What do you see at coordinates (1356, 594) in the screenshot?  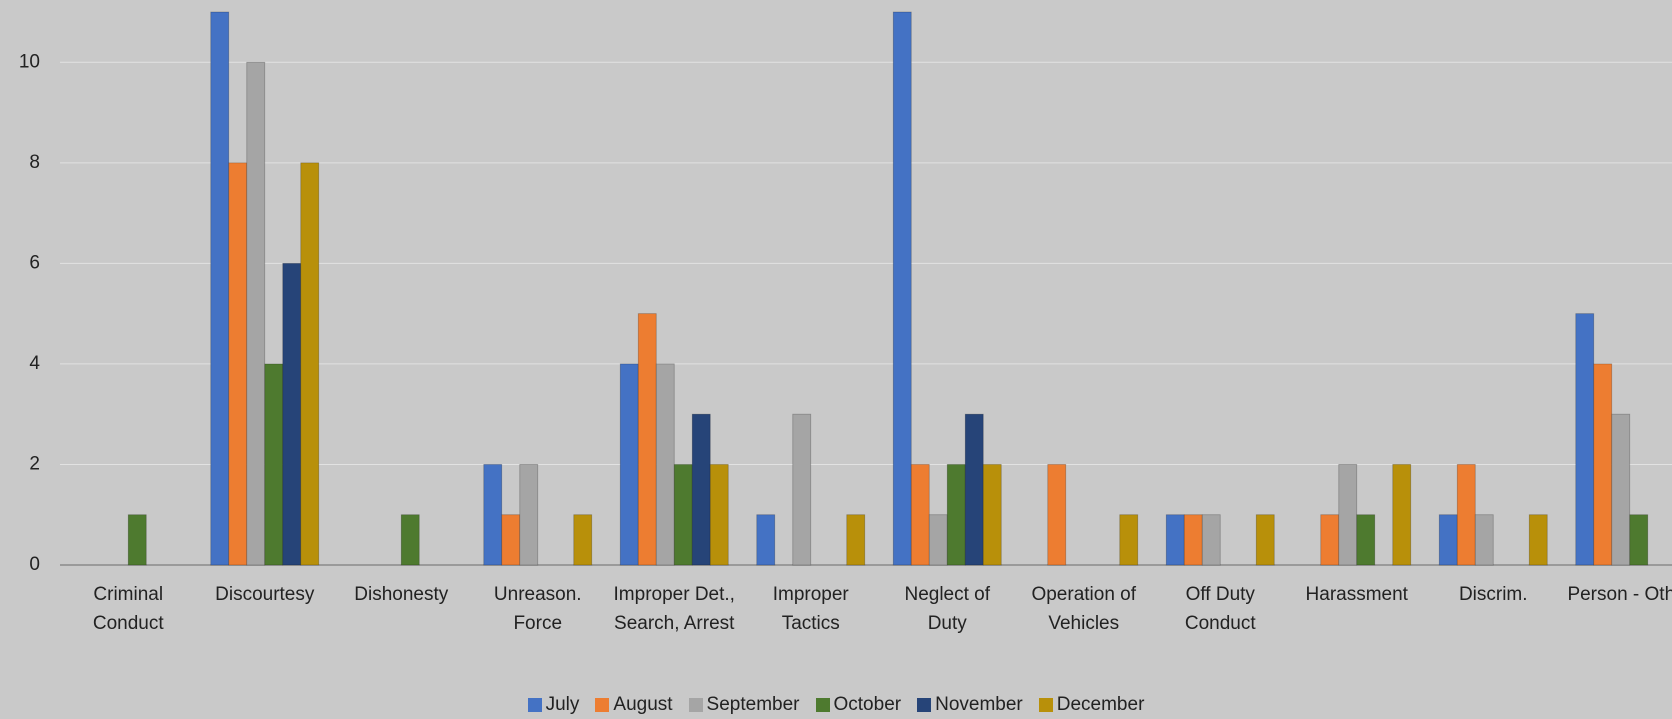 I see `x-tick-label: Harassment` at bounding box center [1356, 594].